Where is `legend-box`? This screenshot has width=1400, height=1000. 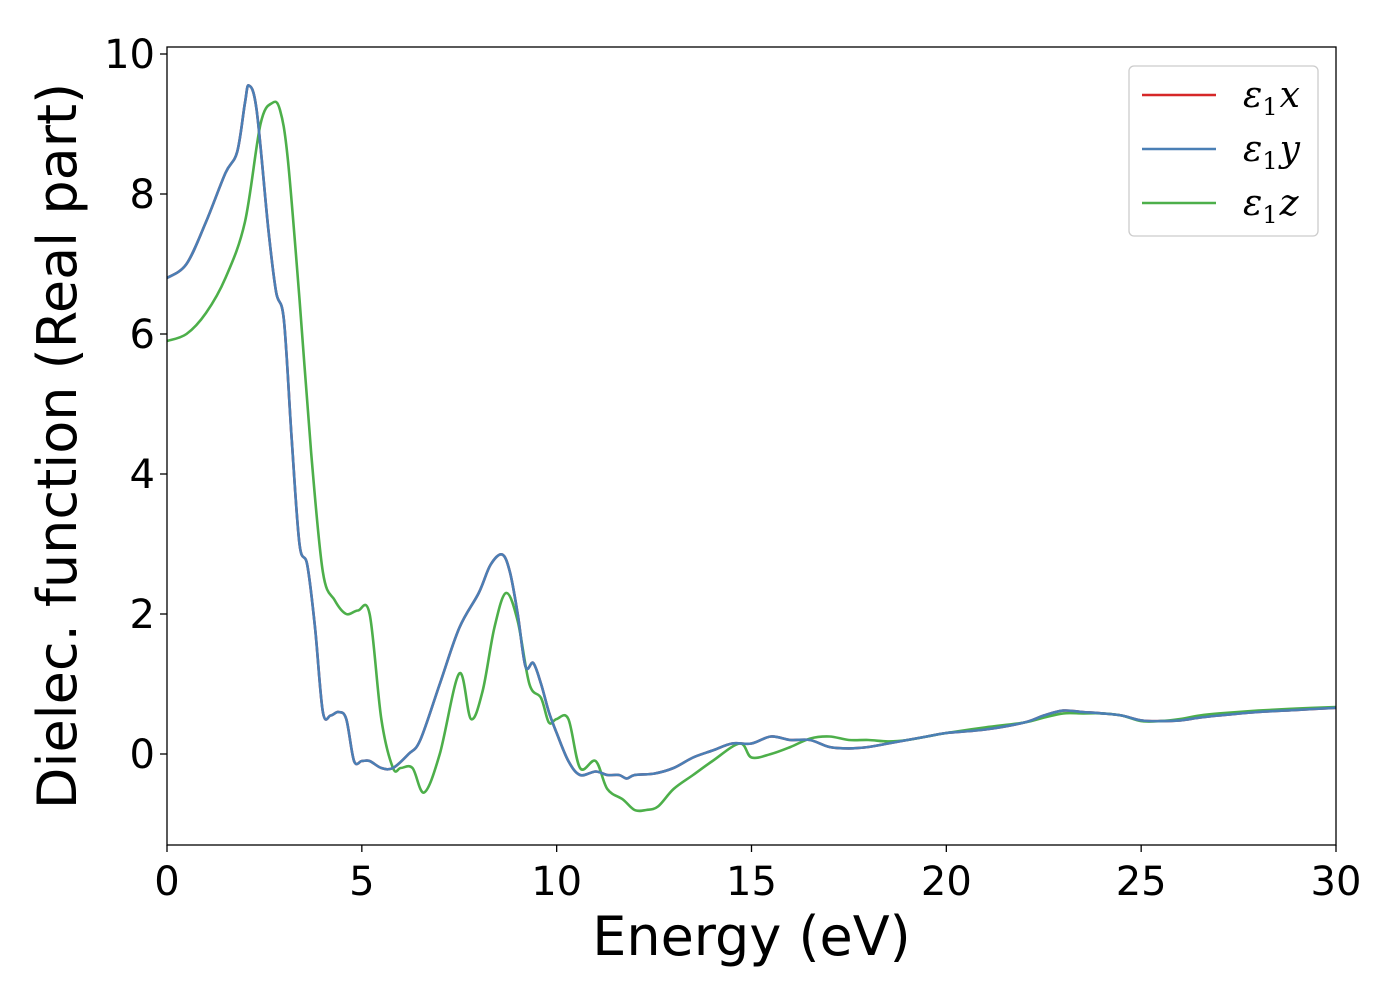 legend-box is located at coordinates (1223, 151).